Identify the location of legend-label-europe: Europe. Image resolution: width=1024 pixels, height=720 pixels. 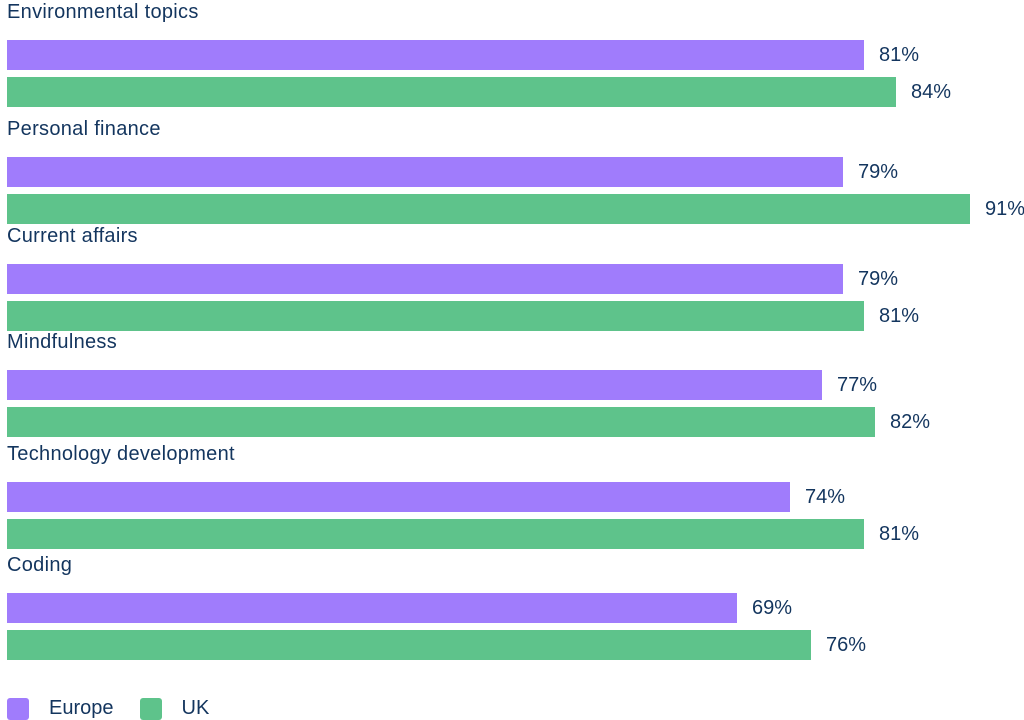
(81, 708).